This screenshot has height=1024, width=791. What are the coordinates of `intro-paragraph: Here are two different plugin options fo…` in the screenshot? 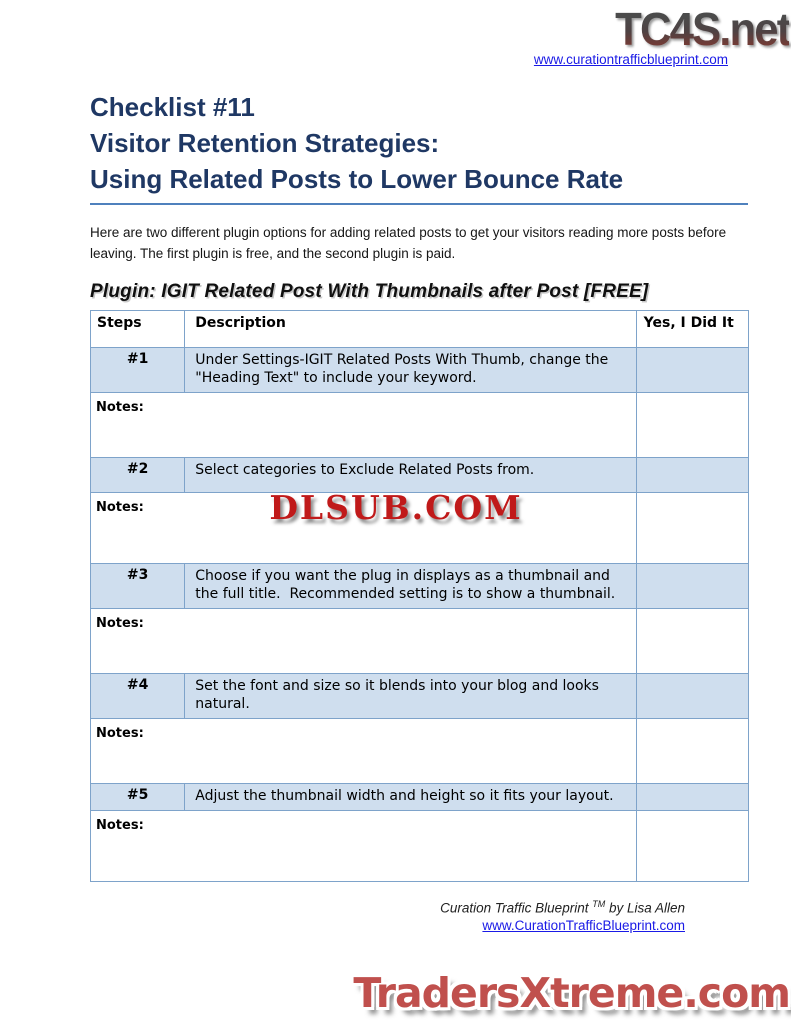 It's located at (408, 243).